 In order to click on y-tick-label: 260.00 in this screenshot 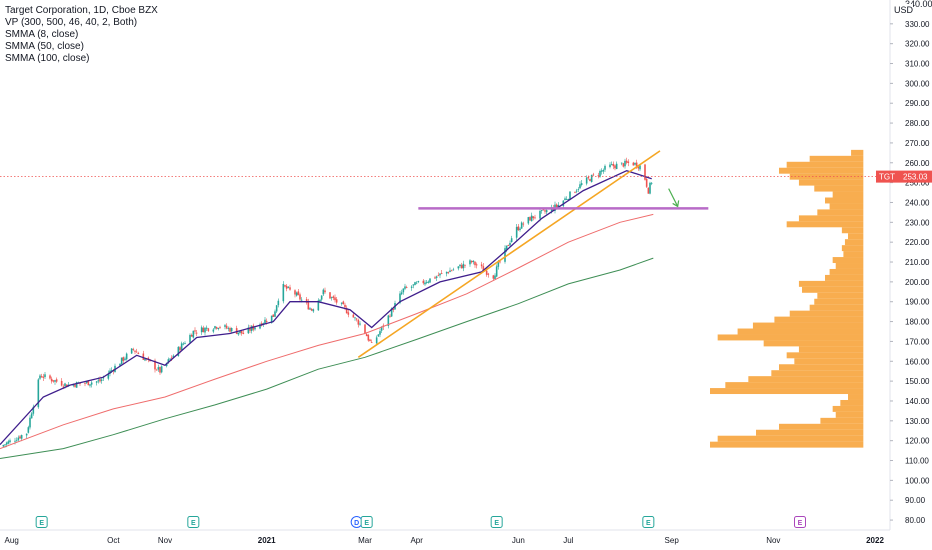, I will do `click(917, 163)`.